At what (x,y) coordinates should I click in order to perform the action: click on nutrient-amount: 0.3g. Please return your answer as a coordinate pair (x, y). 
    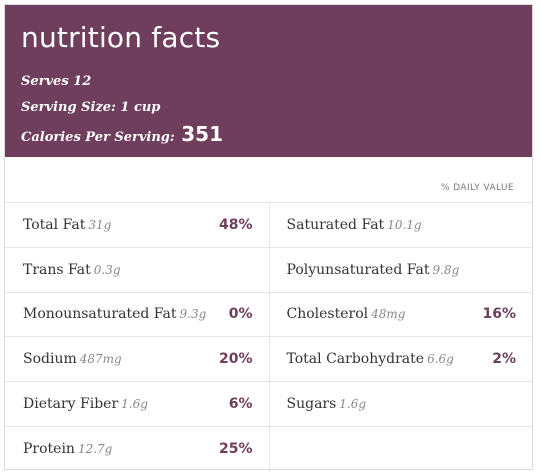
    Looking at the image, I should click on (107, 269).